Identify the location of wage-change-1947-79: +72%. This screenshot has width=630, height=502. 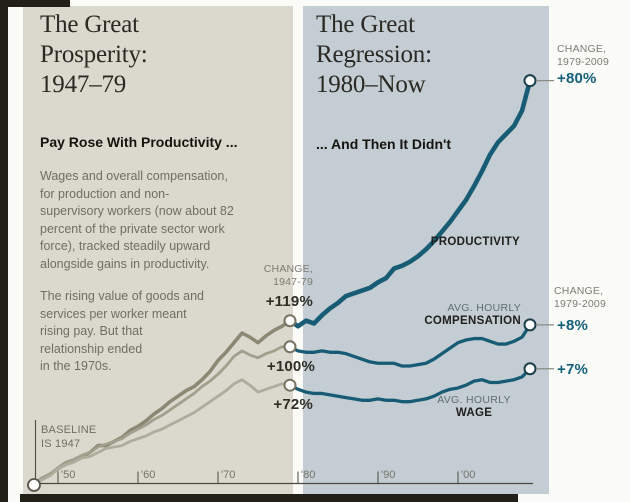
(293, 404).